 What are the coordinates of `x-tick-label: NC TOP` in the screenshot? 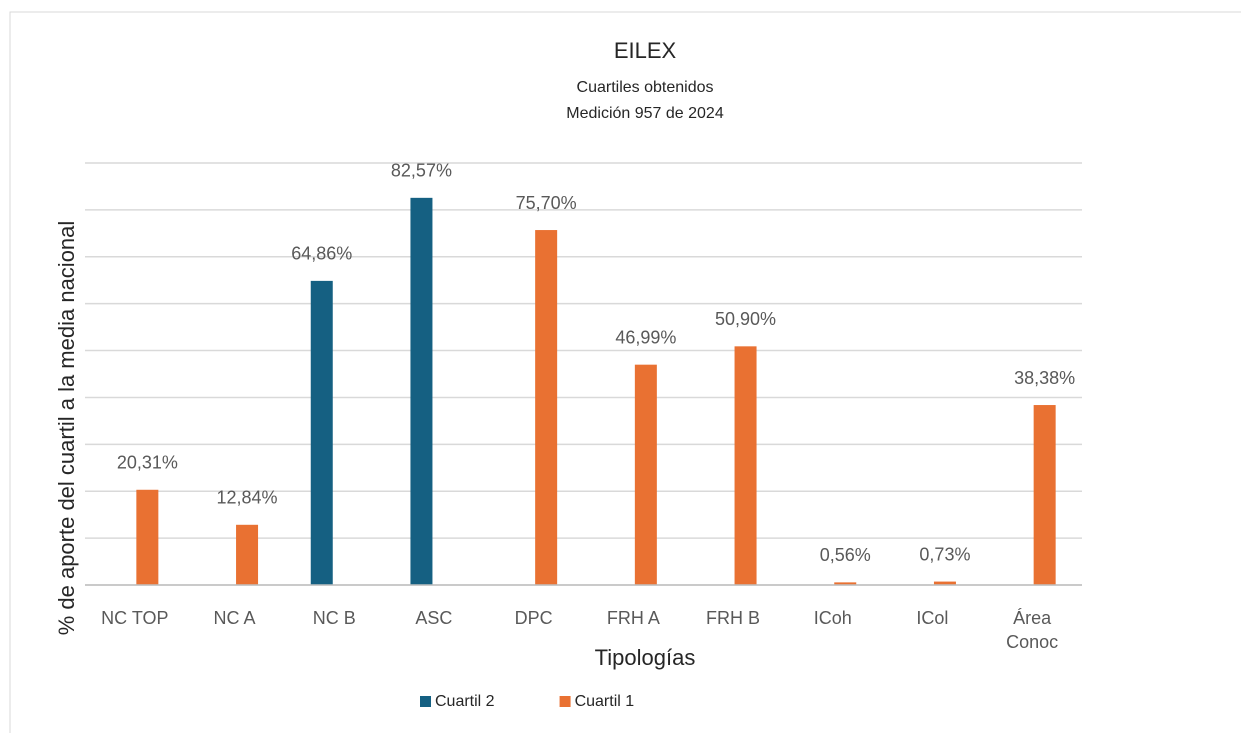 It's located at (135, 618).